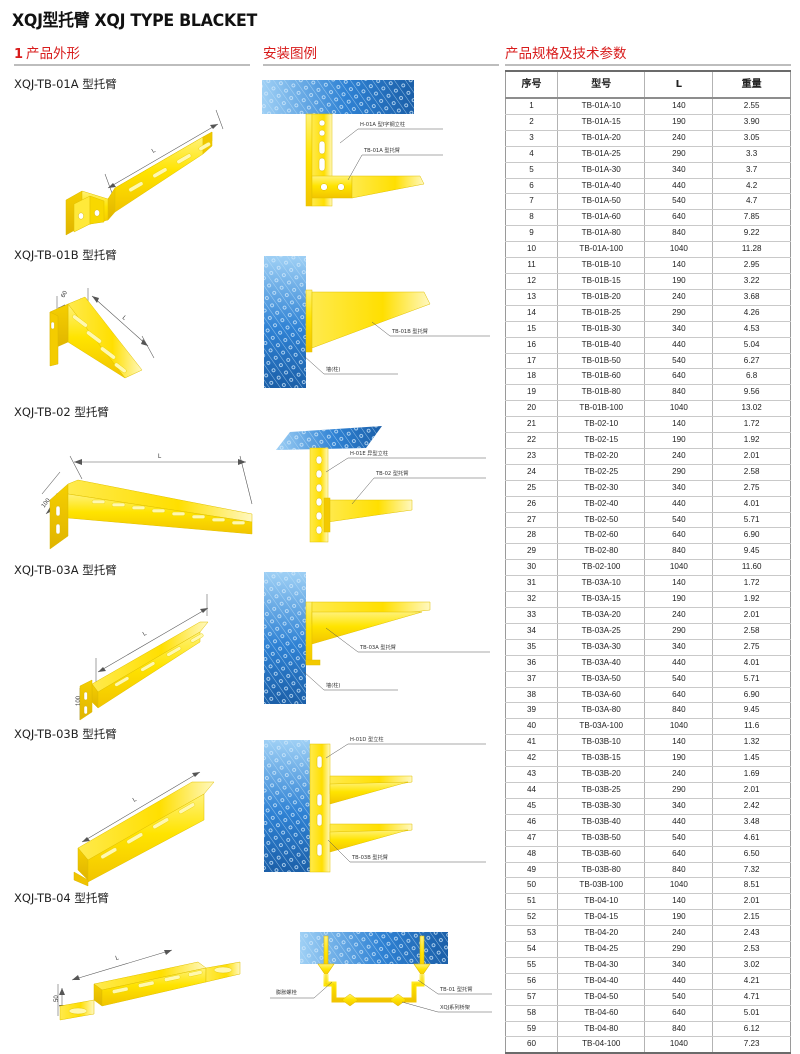 This screenshot has height=1054, width=800. What do you see at coordinates (647, 631) in the screenshot?
I see `table-row: 34 TB-03A-25 290 2.58` at bounding box center [647, 631].